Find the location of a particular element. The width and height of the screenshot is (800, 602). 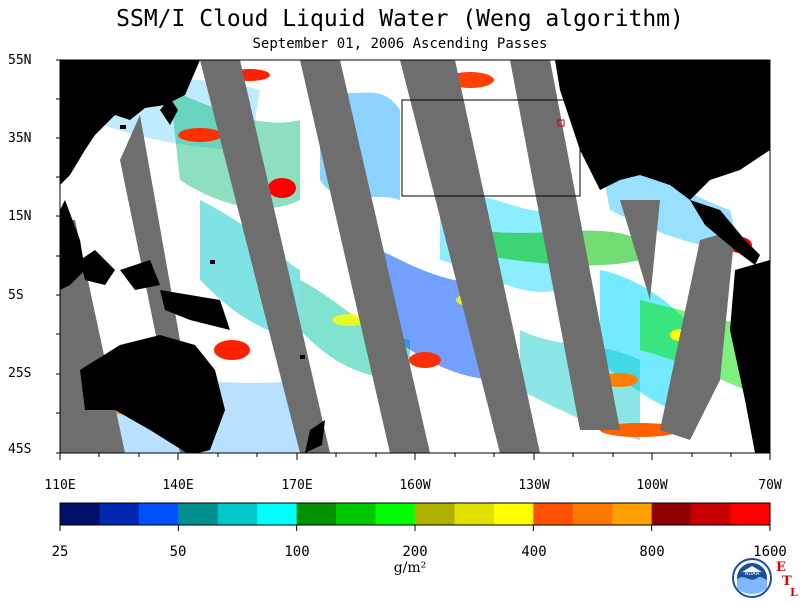

colorbar-label: 200 is located at coordinates (415, 552).